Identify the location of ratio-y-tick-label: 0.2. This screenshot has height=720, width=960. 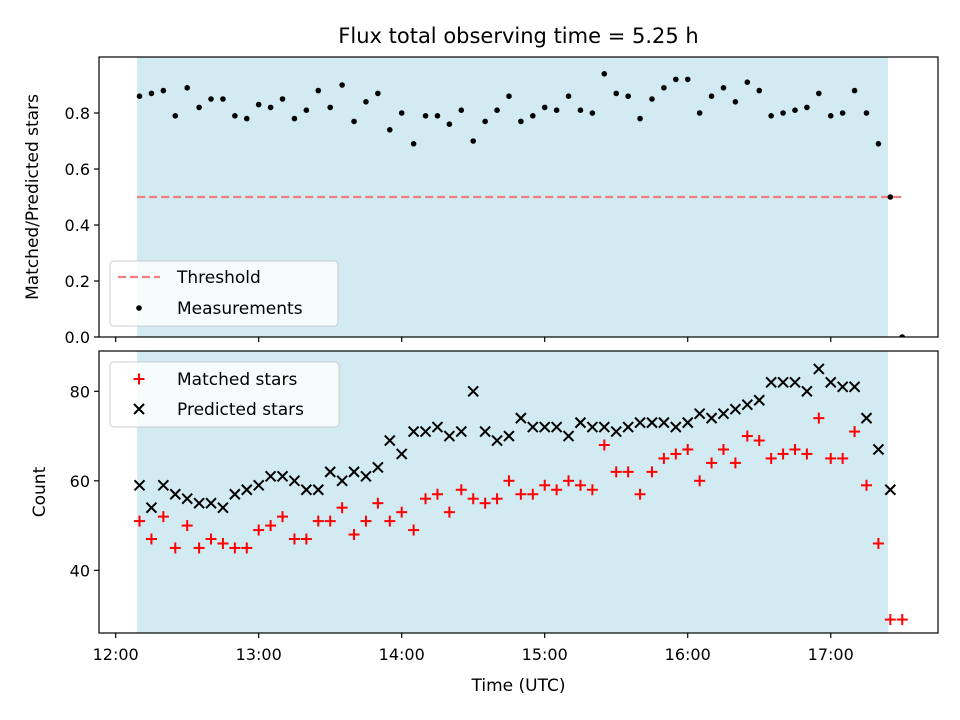
(77, 281).